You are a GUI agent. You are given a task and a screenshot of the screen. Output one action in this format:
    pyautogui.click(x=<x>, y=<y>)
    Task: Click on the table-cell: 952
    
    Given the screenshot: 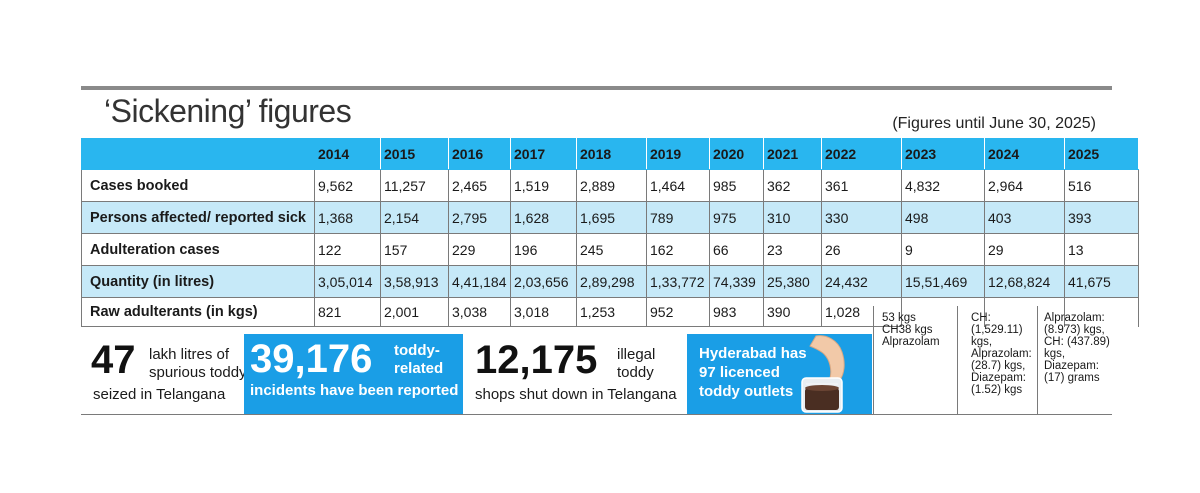 What is the action you would take?
    pyautogui.click(x=678, y=312)
    